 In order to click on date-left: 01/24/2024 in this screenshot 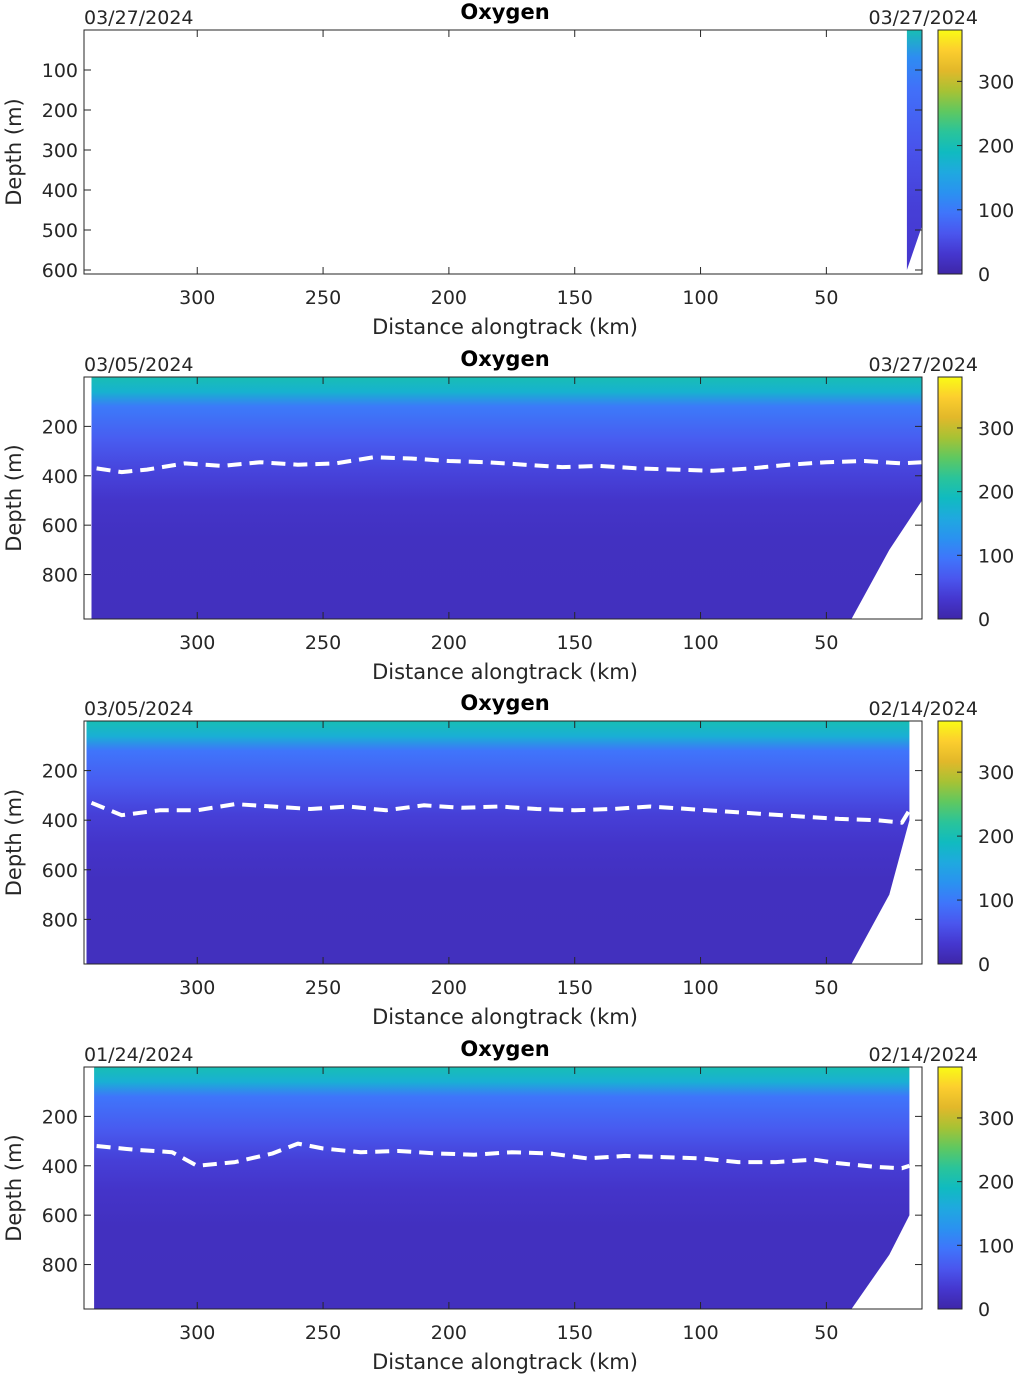, I will do `click(139, 1055)`.